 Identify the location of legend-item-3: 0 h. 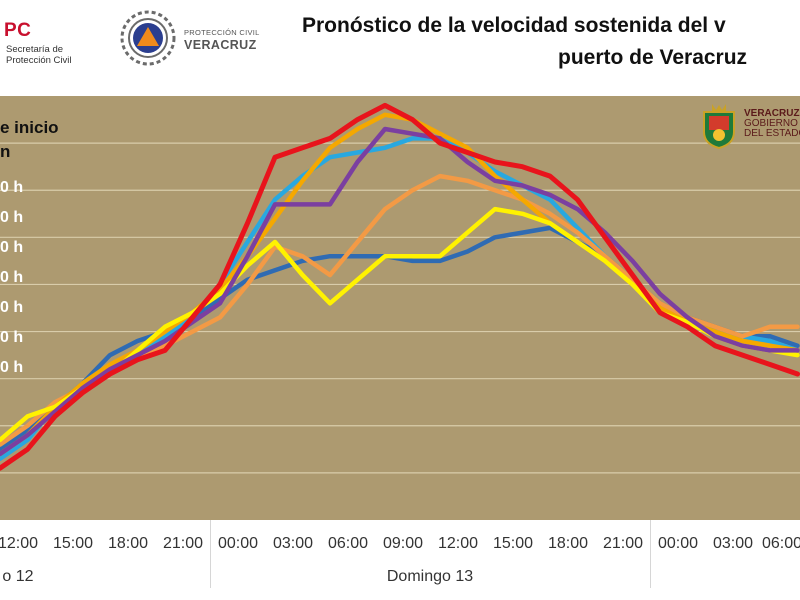
(12, 247).